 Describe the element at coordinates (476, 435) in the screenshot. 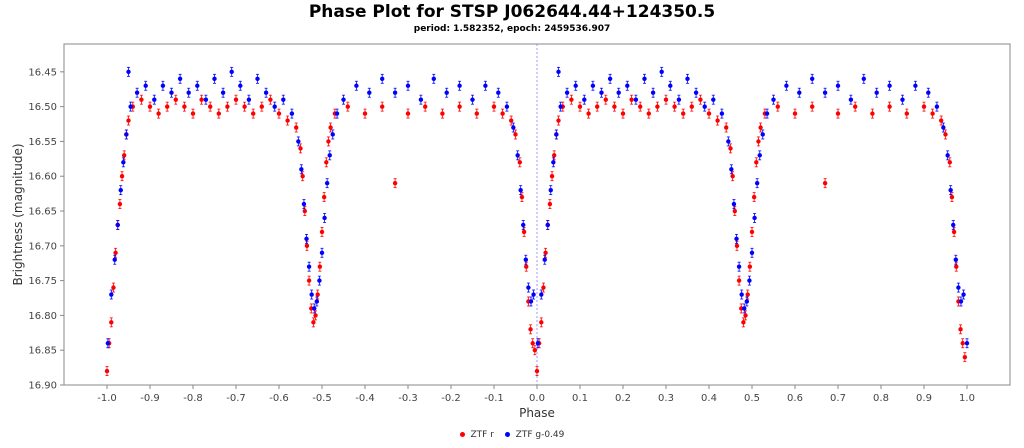

I see `legend-item-ztf-r: ZTF r` at that location.